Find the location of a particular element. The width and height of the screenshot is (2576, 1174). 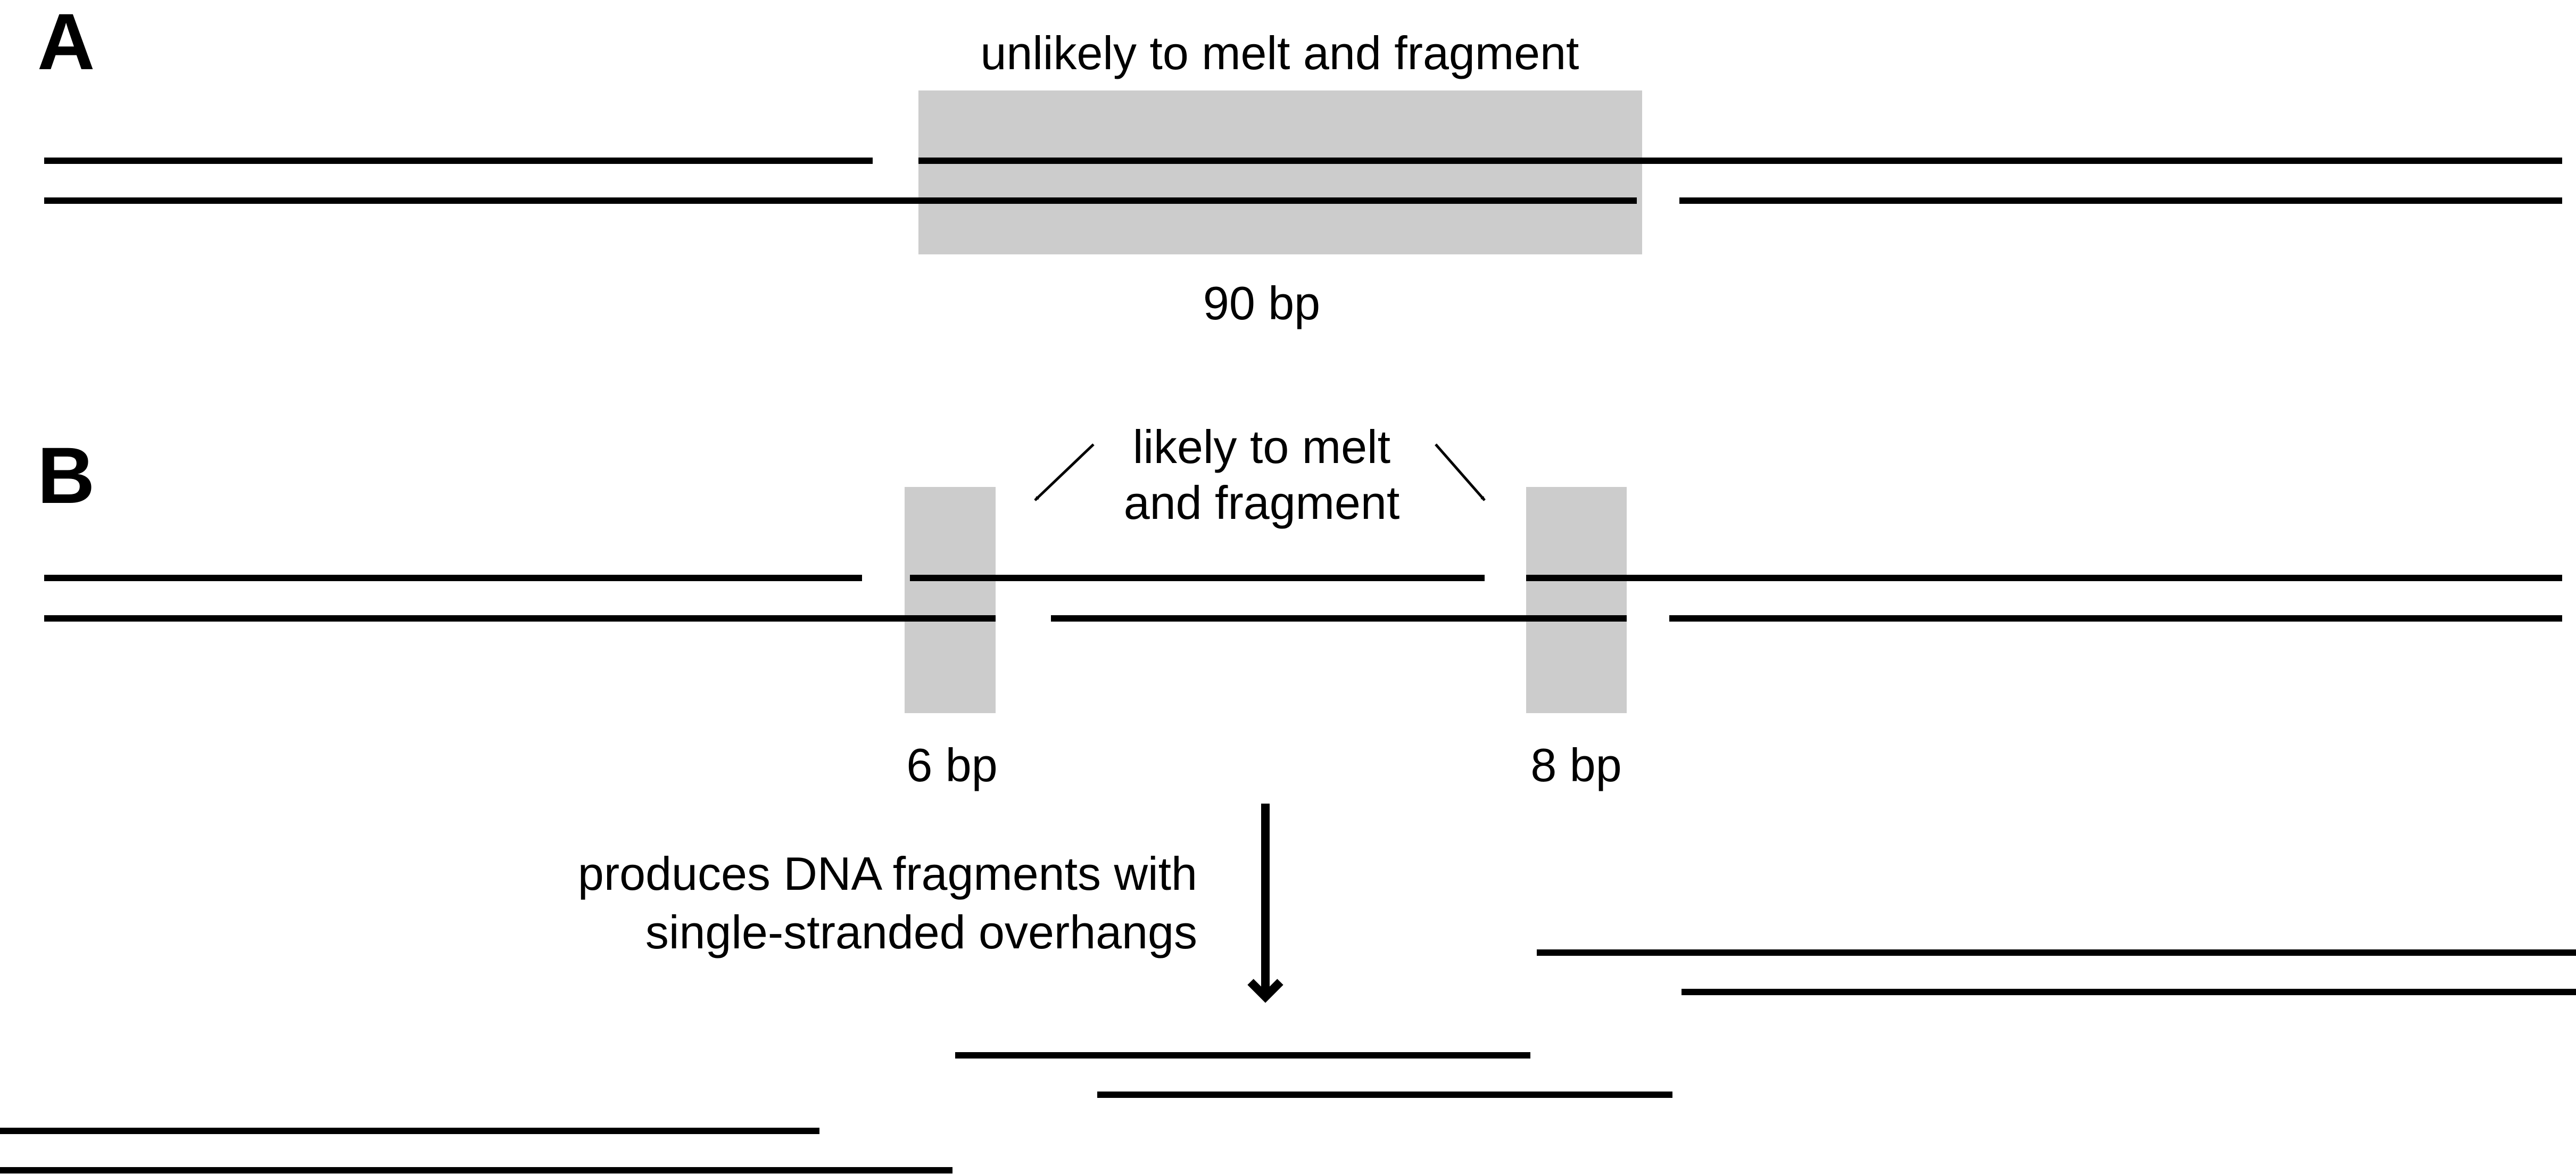

right-pointer-arrow-icon is located at coordinates (1460, 472).